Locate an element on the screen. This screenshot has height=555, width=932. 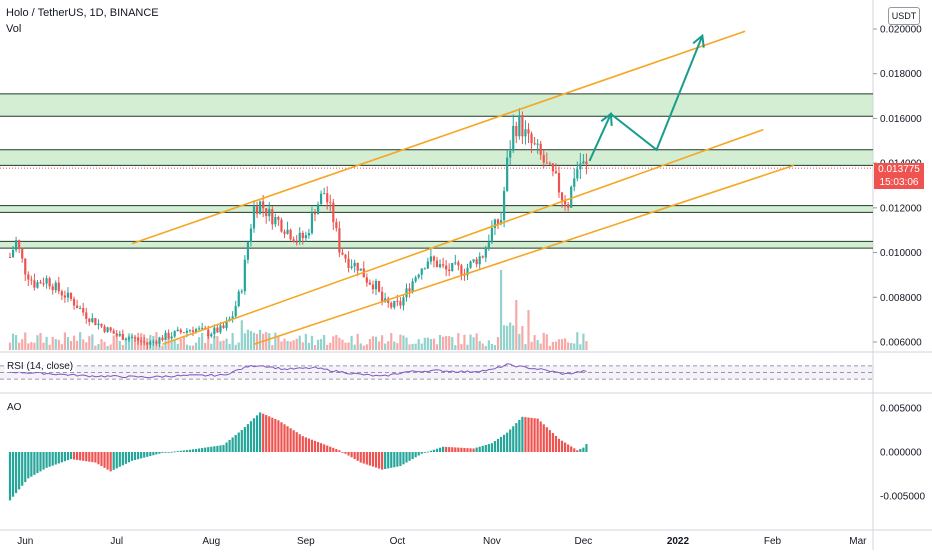
volume-bars is located at coordinates (298, 310).